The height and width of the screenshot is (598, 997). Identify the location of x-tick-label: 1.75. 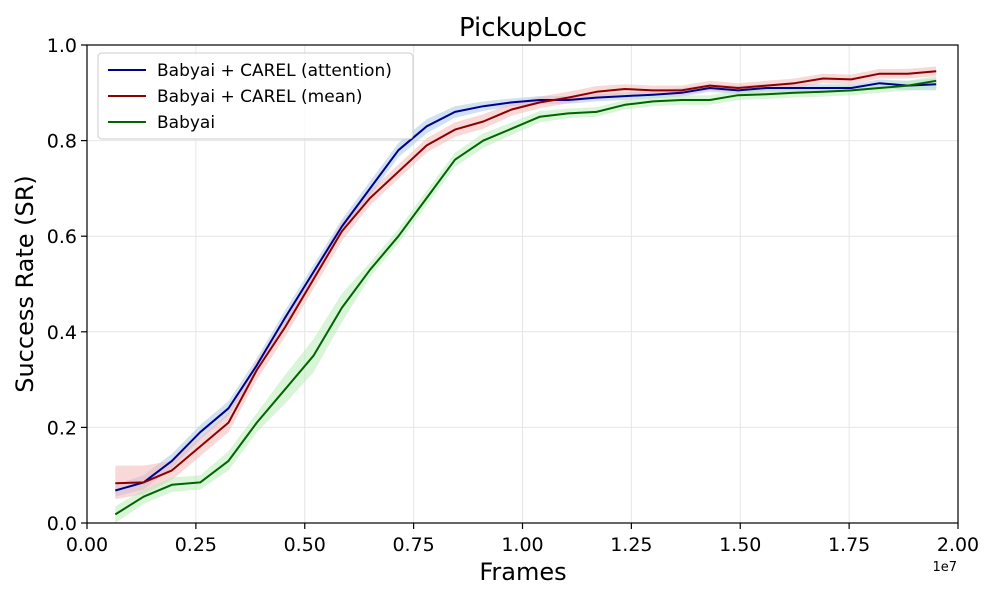
(849, 545).